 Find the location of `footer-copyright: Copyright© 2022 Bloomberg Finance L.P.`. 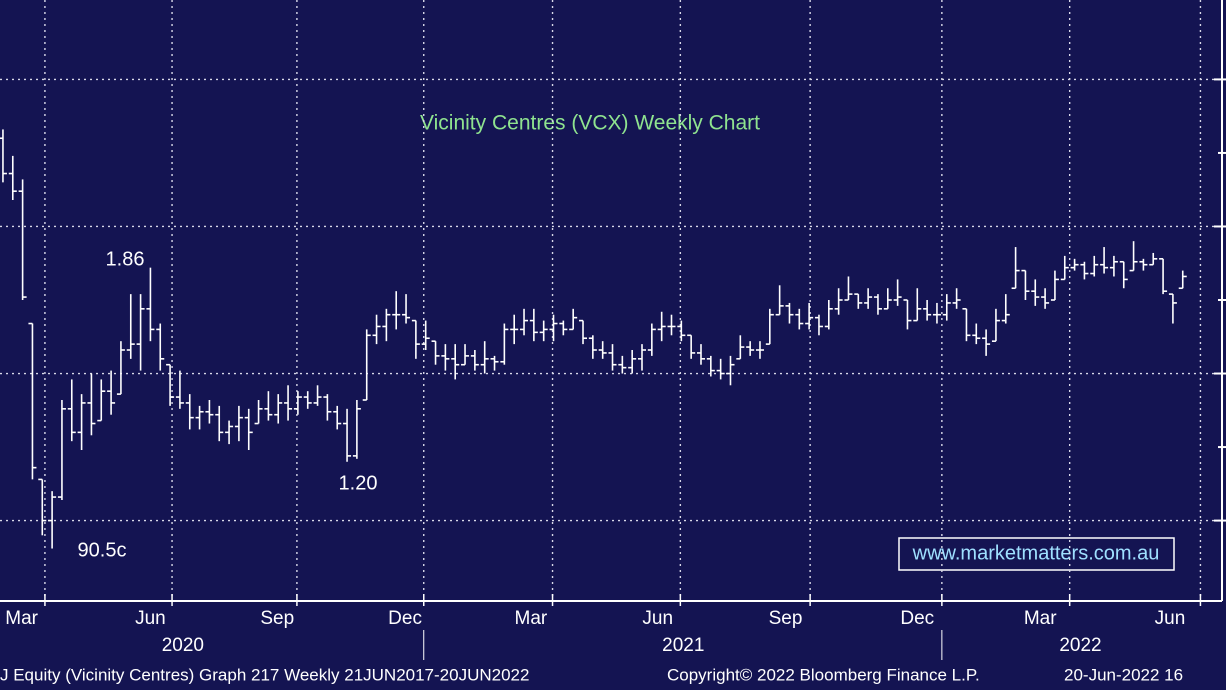

footer-copyright: Copyright© 2022 Bloomberg Finance L.P. is located at coordinates (823, 674).